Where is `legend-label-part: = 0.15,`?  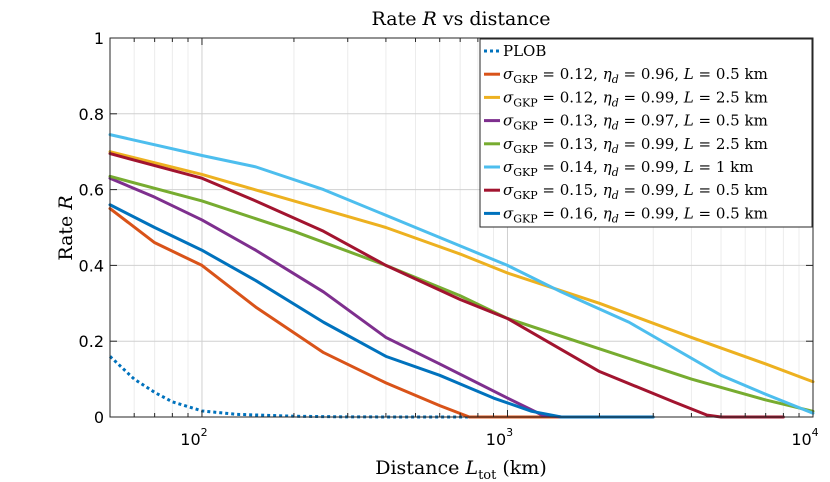 legend-label-part: = 0.15, is located at coordinates (570, 190).